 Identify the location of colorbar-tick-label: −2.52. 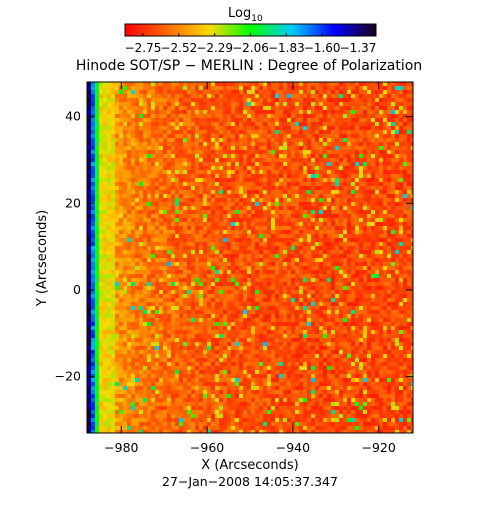
(178, 48).